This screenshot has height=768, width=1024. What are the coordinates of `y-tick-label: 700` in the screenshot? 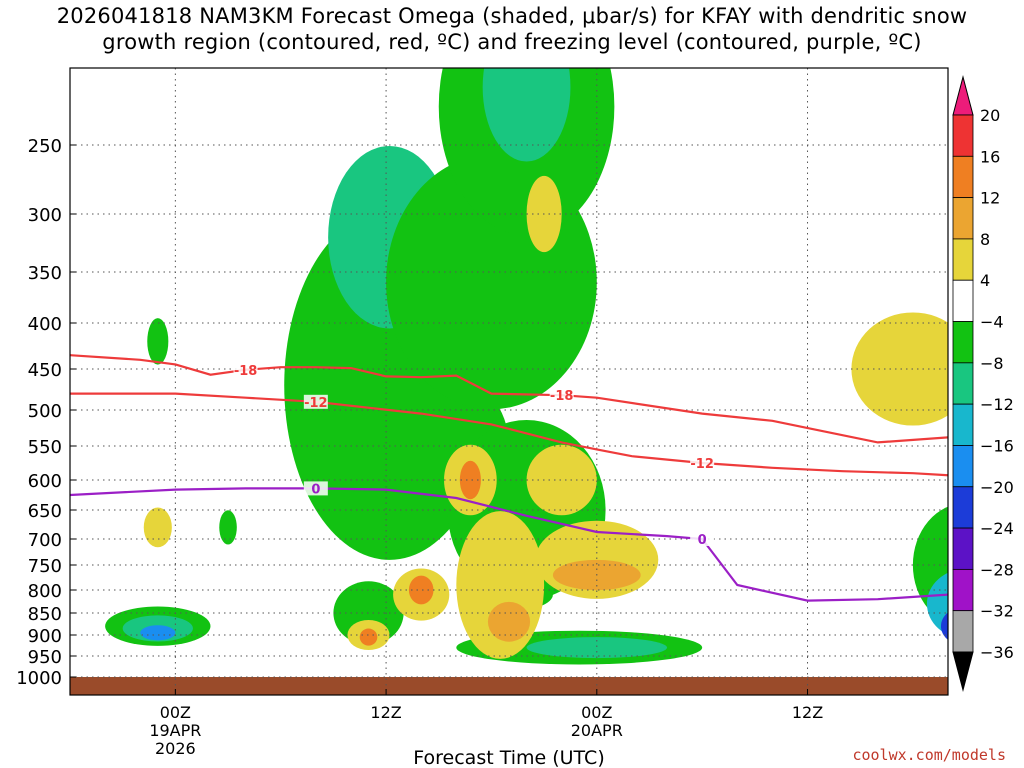 It's located at (45, 540).